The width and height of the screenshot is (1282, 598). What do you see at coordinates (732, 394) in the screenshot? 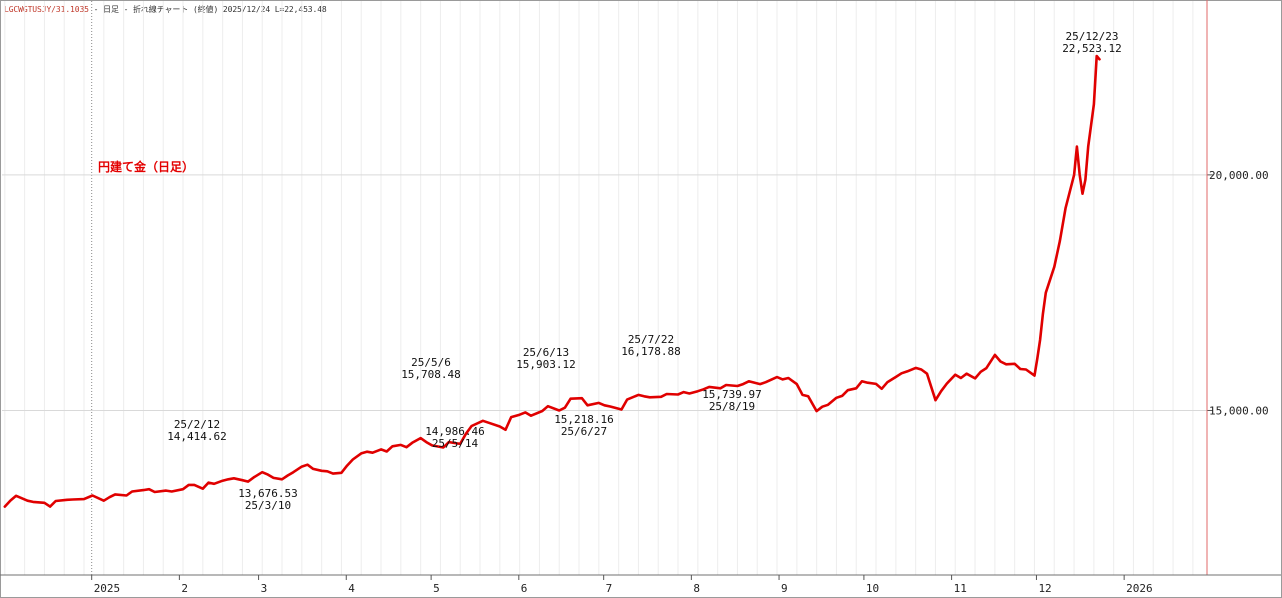
I see `annotation-line-1: 15,739.97` at bounding box center [732, 394].